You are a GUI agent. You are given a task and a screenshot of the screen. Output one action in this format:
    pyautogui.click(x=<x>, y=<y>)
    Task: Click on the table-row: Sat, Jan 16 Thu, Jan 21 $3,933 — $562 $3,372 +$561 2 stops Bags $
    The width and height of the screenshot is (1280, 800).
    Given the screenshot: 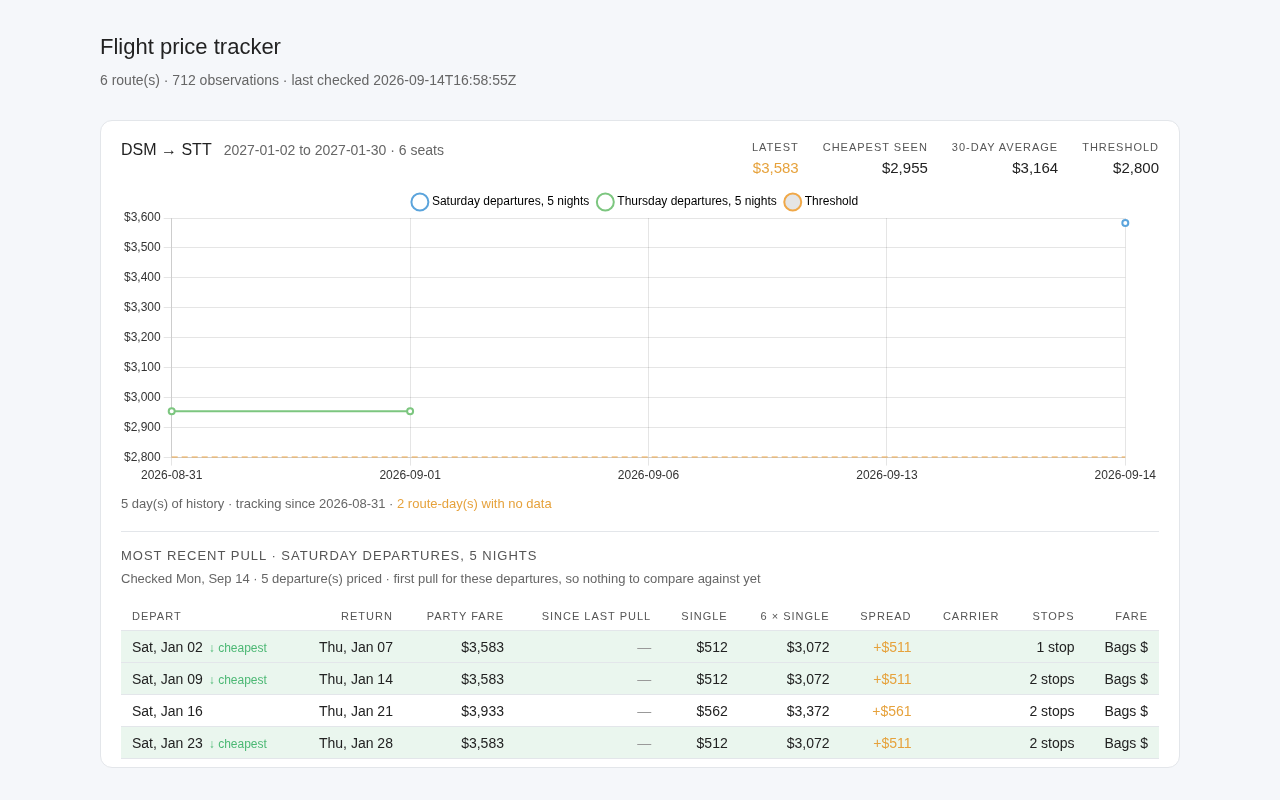 What is the action you would take?
    pyautogui.click(x=640, y=710)
    